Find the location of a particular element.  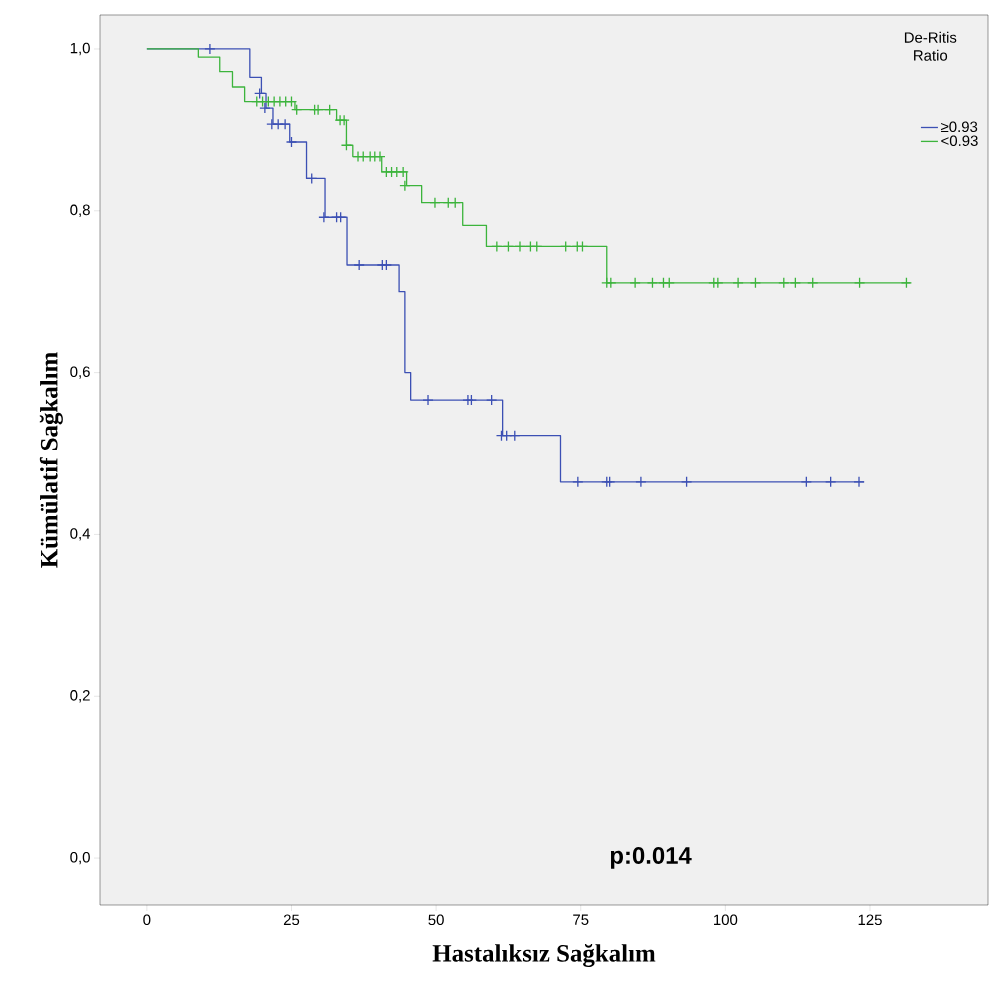

legend-title: De-Ritis Ratio is located at coordinates (930, 46).